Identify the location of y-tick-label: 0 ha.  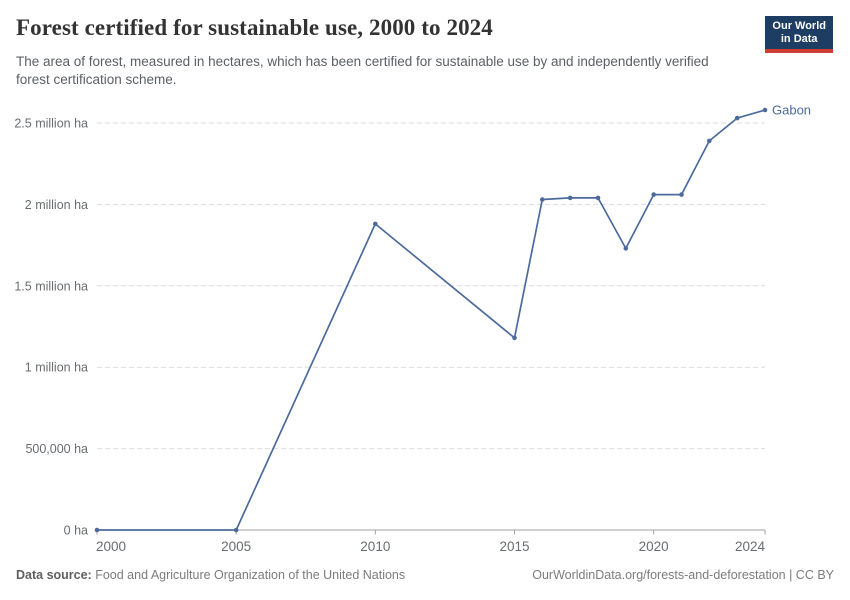
(76, 531).